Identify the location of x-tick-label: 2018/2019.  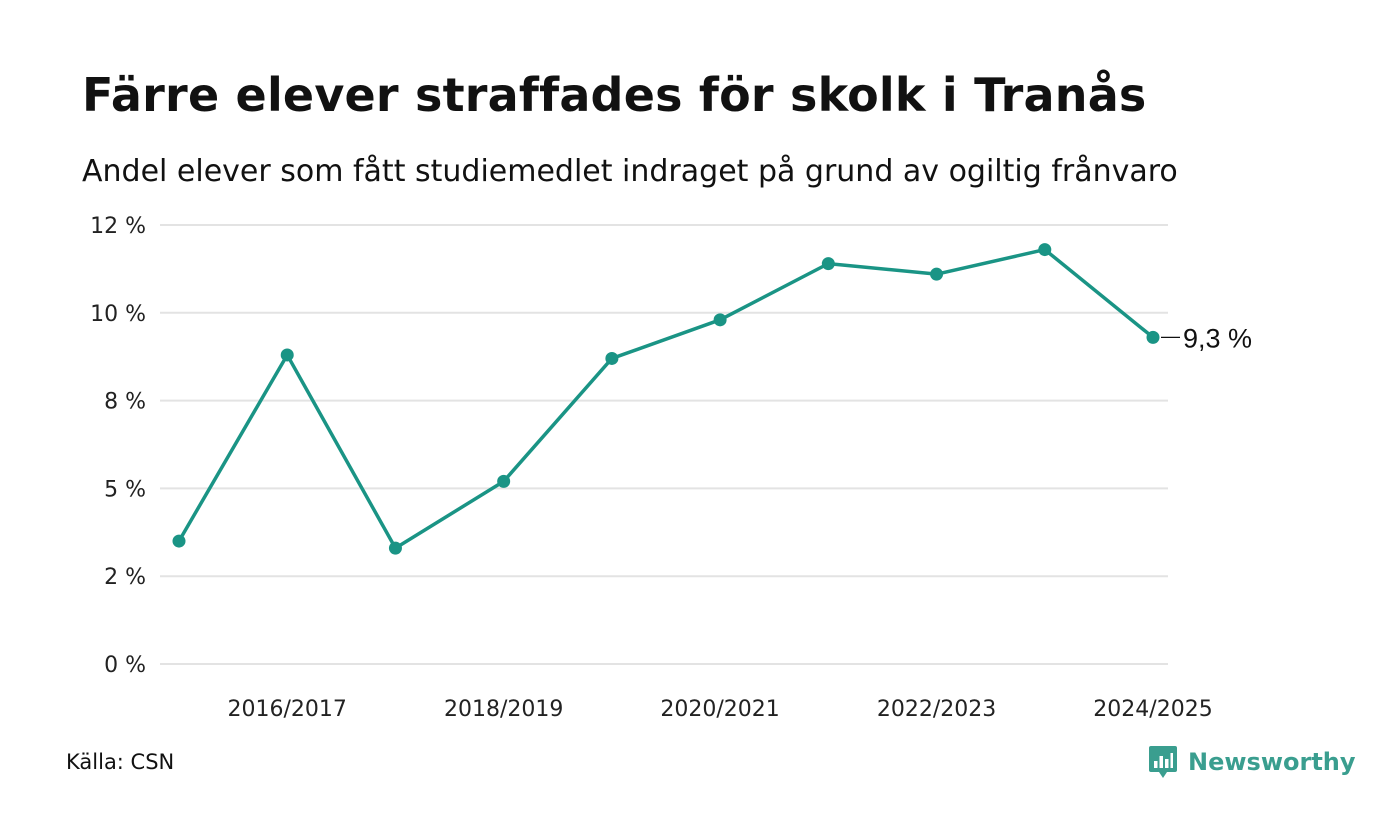
(503, 709).